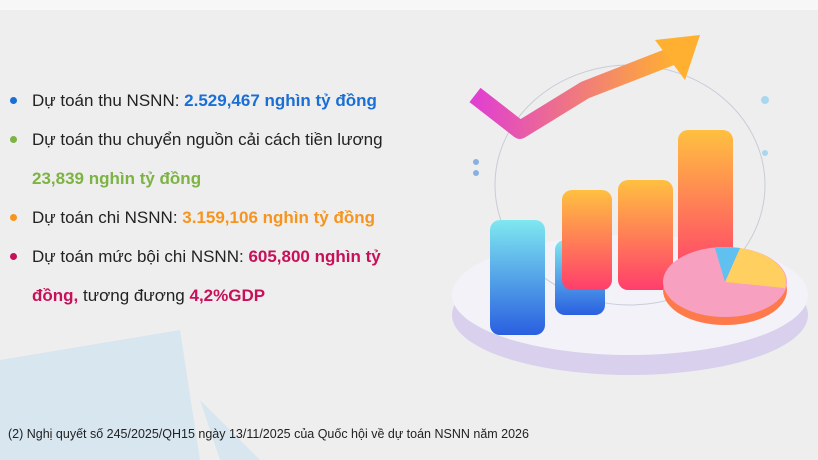 This screenshot has height=460, width=818. Describe the element at coordinates (227, 295) in the screenshot. I see `item-value: 4,2%GDP` at that location.